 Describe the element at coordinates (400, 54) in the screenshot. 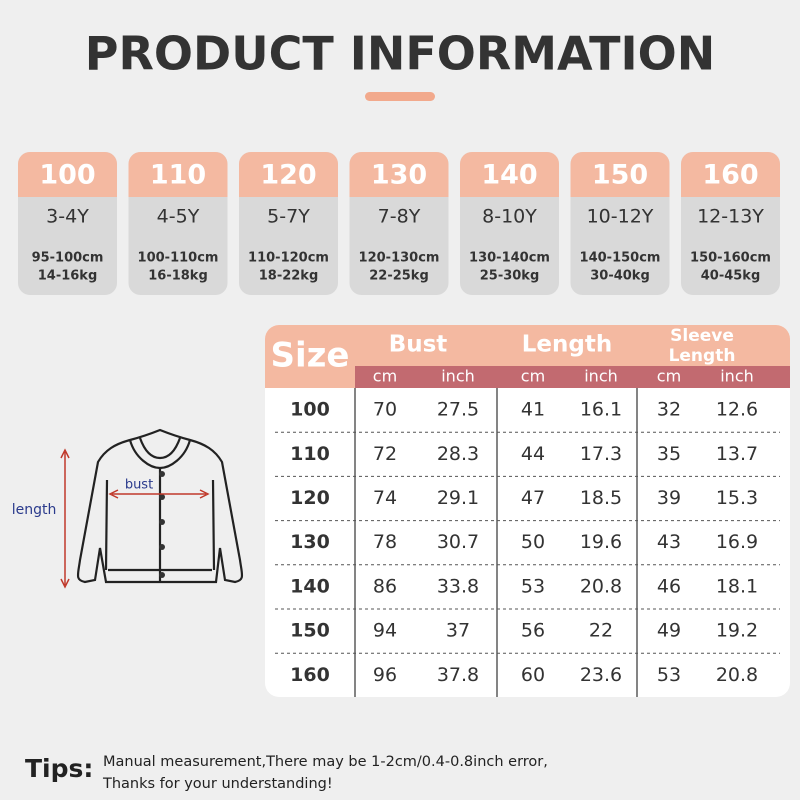

I see `title: PRODUCT INFORMATION` at that location.